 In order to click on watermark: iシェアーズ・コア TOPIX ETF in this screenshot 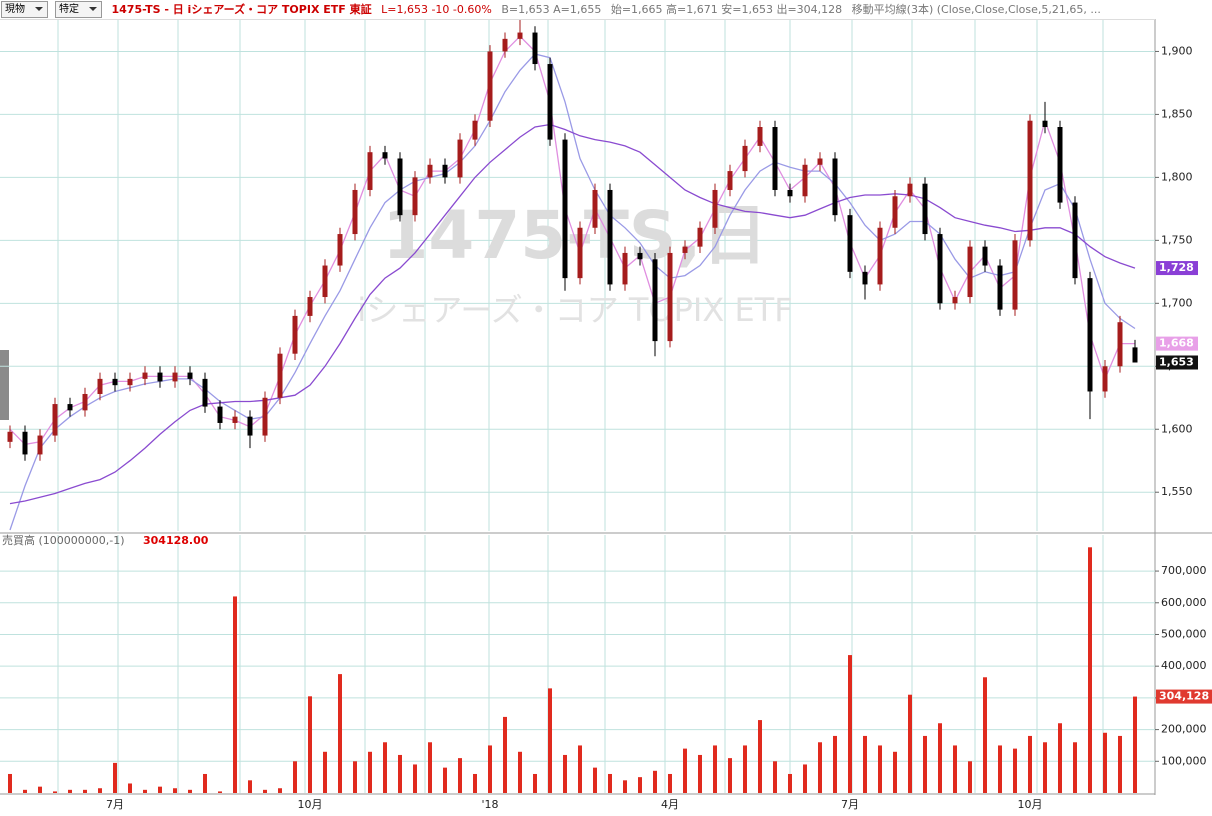, I will do `click(574, 310)`.